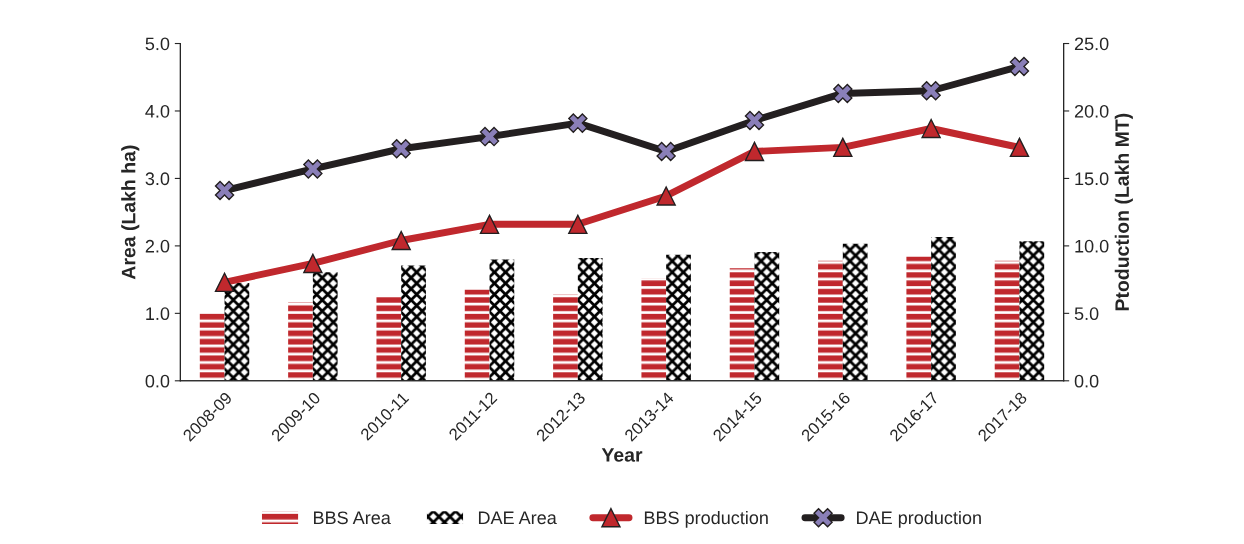 The image size is (1244, 544). Describe the element at coordinates (1091, 44) in the screenshot. I see `y2-tick-label: 25.0` at that location.